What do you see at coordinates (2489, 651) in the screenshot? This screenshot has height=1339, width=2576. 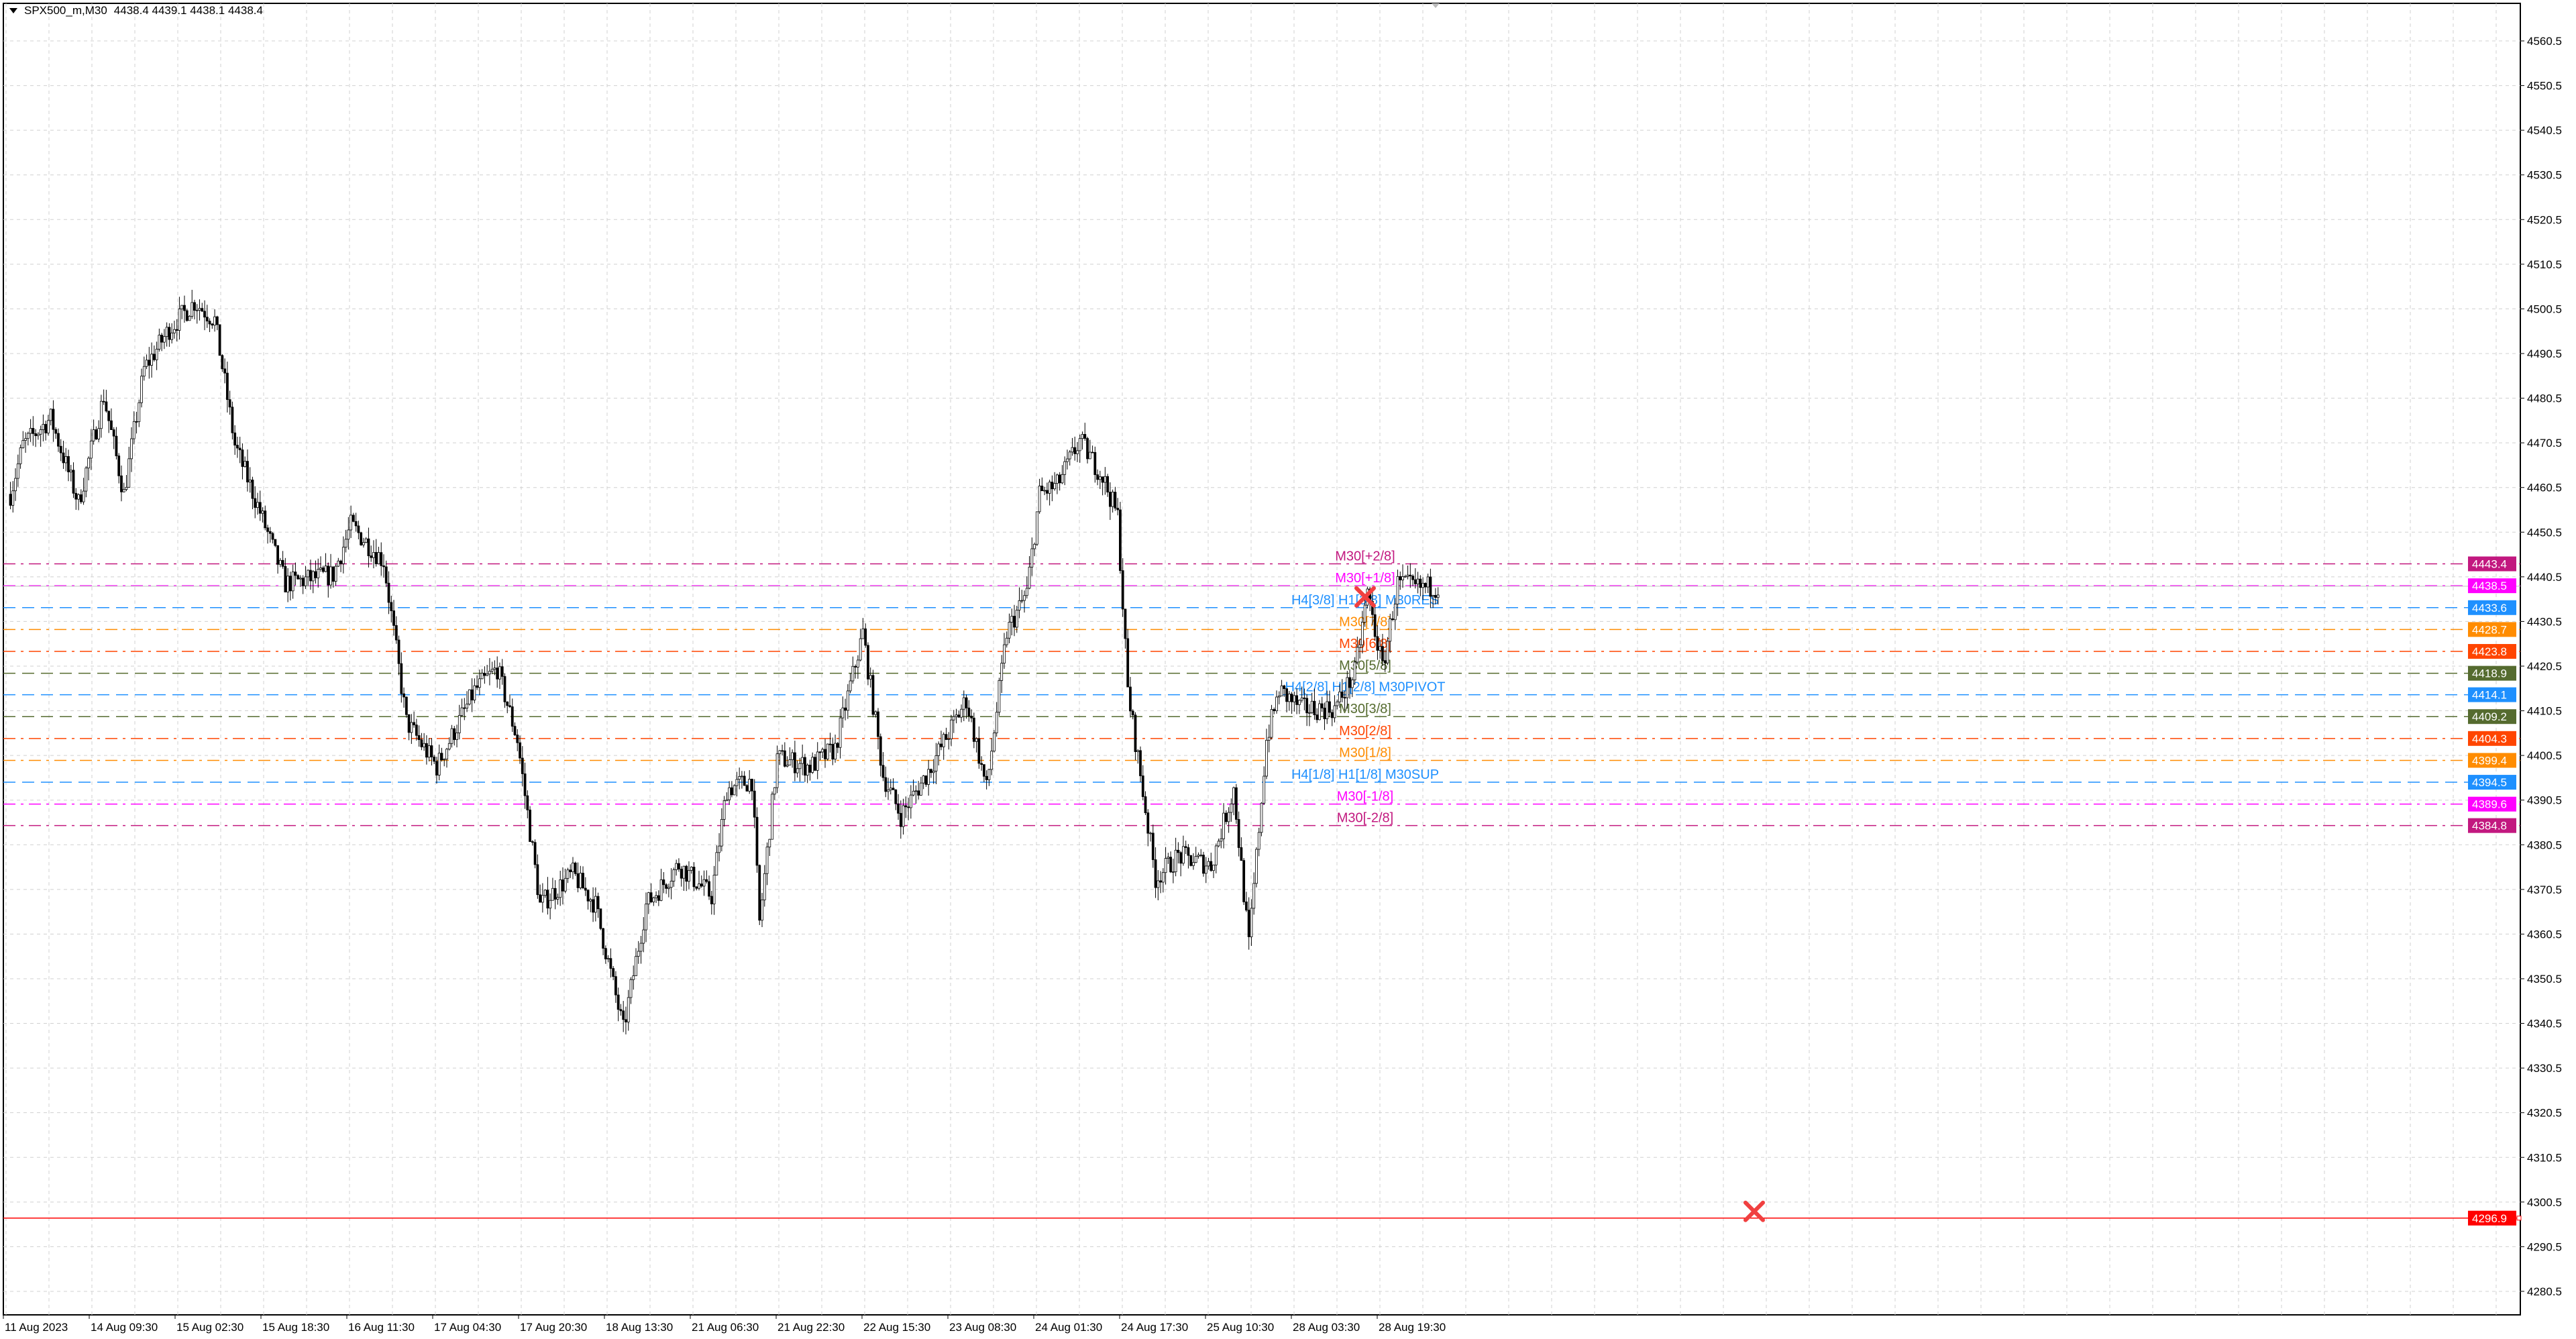 I see `level-price-tag: 4423.8` at bounding box center [2489, 651].